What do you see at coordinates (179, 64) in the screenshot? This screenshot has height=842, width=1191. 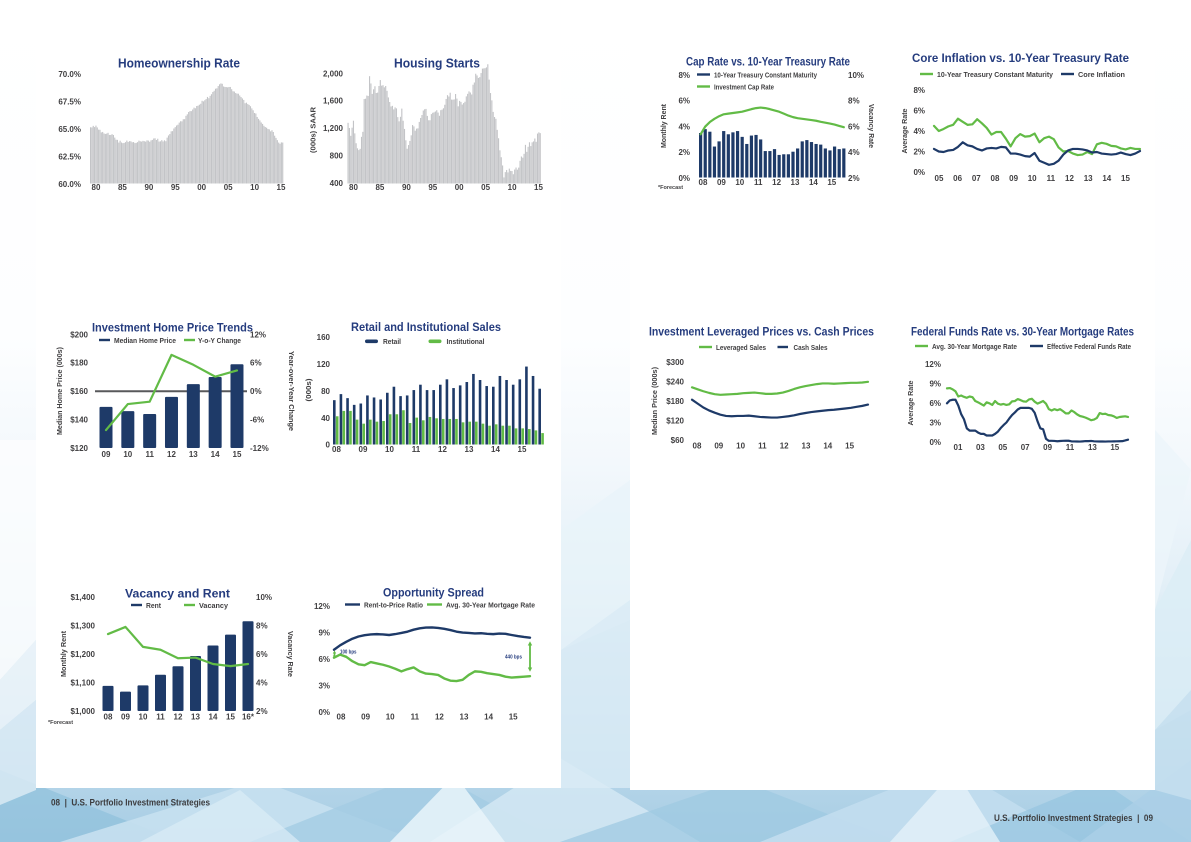 I see `svg-text: Homeownership Rate` at bounding box center [179, 64].